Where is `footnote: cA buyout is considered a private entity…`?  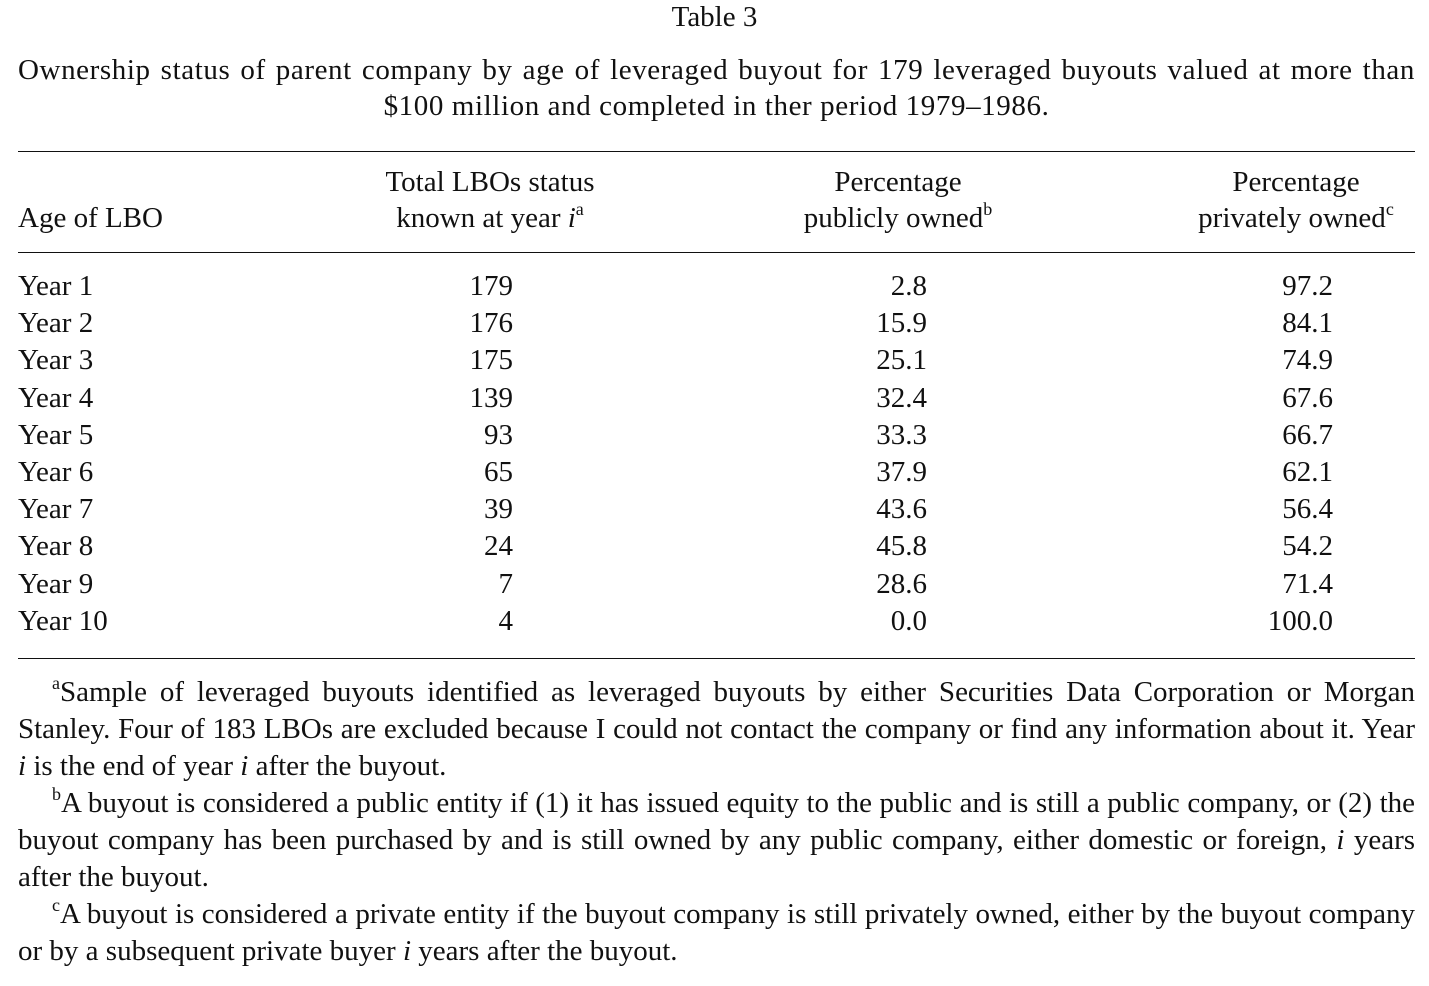 footnote: cA buyout is considered a private entity… is located at coordinates (716, 933).